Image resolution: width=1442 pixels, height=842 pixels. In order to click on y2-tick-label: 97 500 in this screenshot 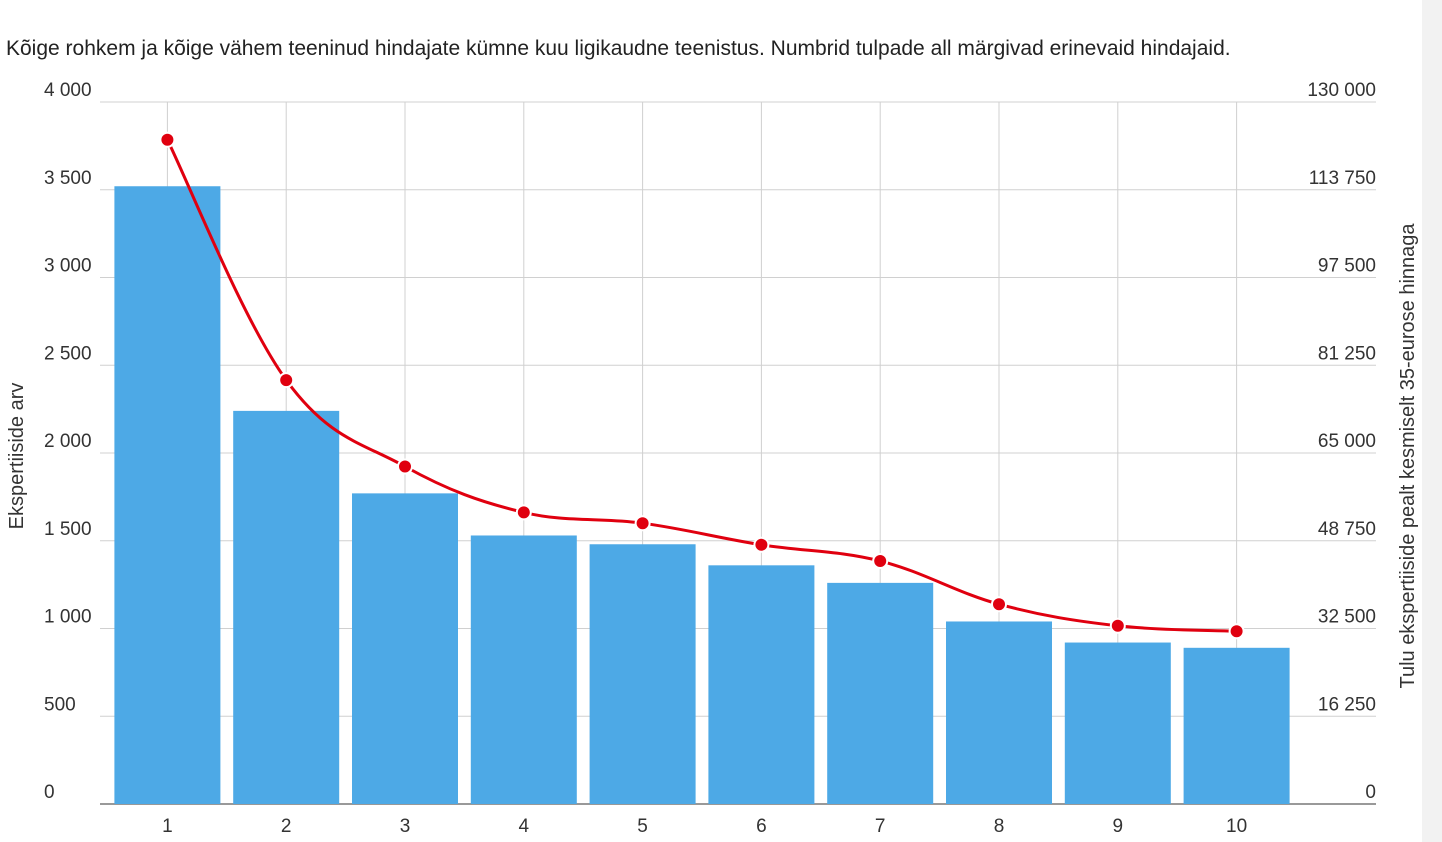, I will do `click(1347, 266)`.